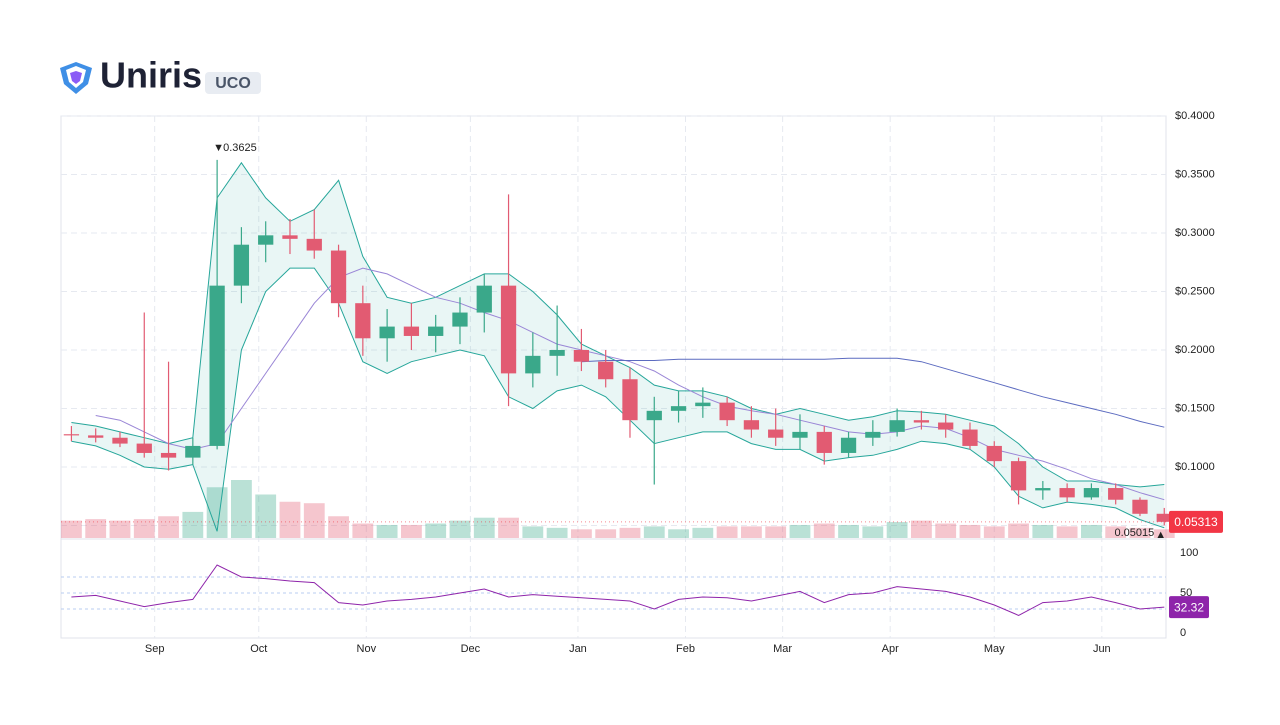 The image size is (1280, 725). I want to click on x-tick-label: Nov, so click(367, 649).